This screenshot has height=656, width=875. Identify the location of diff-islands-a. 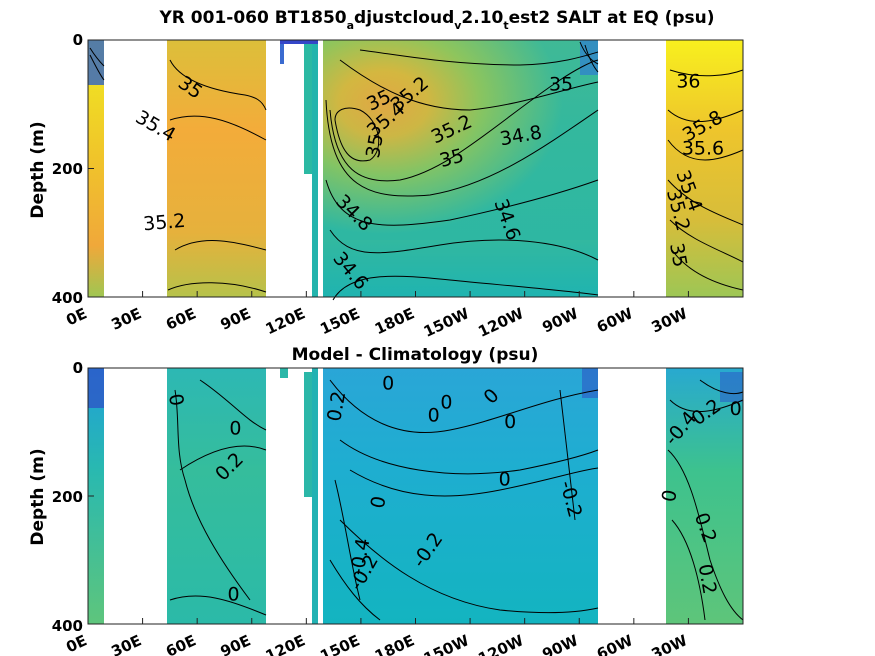
(308, 434).